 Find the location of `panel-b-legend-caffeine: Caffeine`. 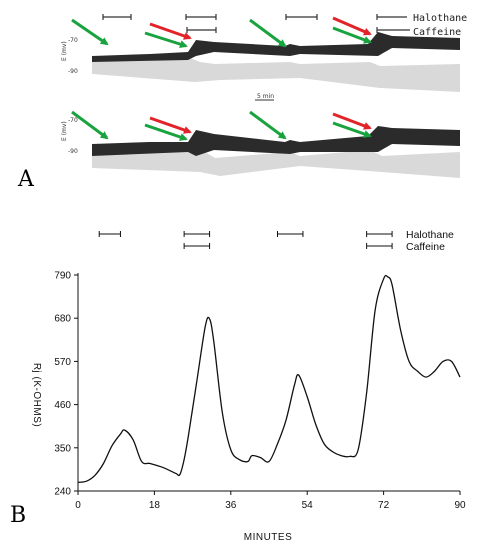

panel-b-legend-caffeine: Caffeine is located at coordinates (425, 247).